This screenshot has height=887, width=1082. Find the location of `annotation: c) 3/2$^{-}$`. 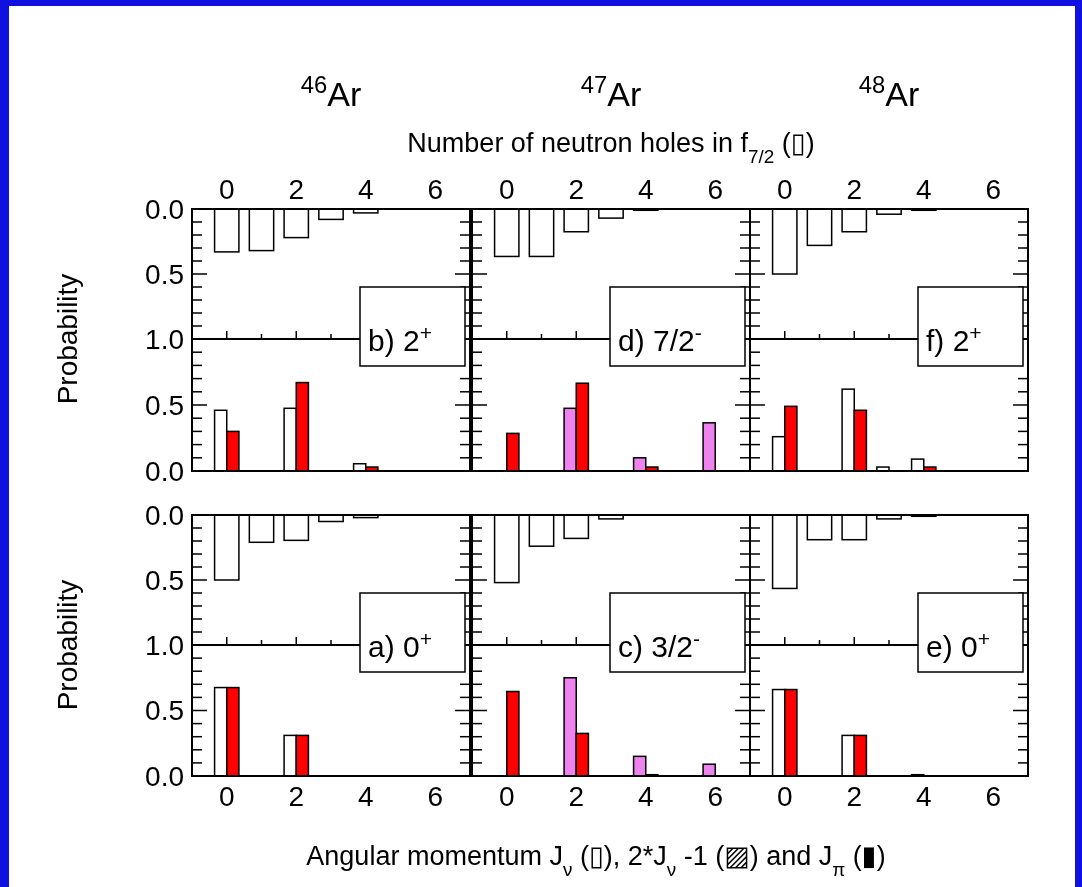

annotation: c) 3/2$^{-}$ is located at coordinates (659, 644).